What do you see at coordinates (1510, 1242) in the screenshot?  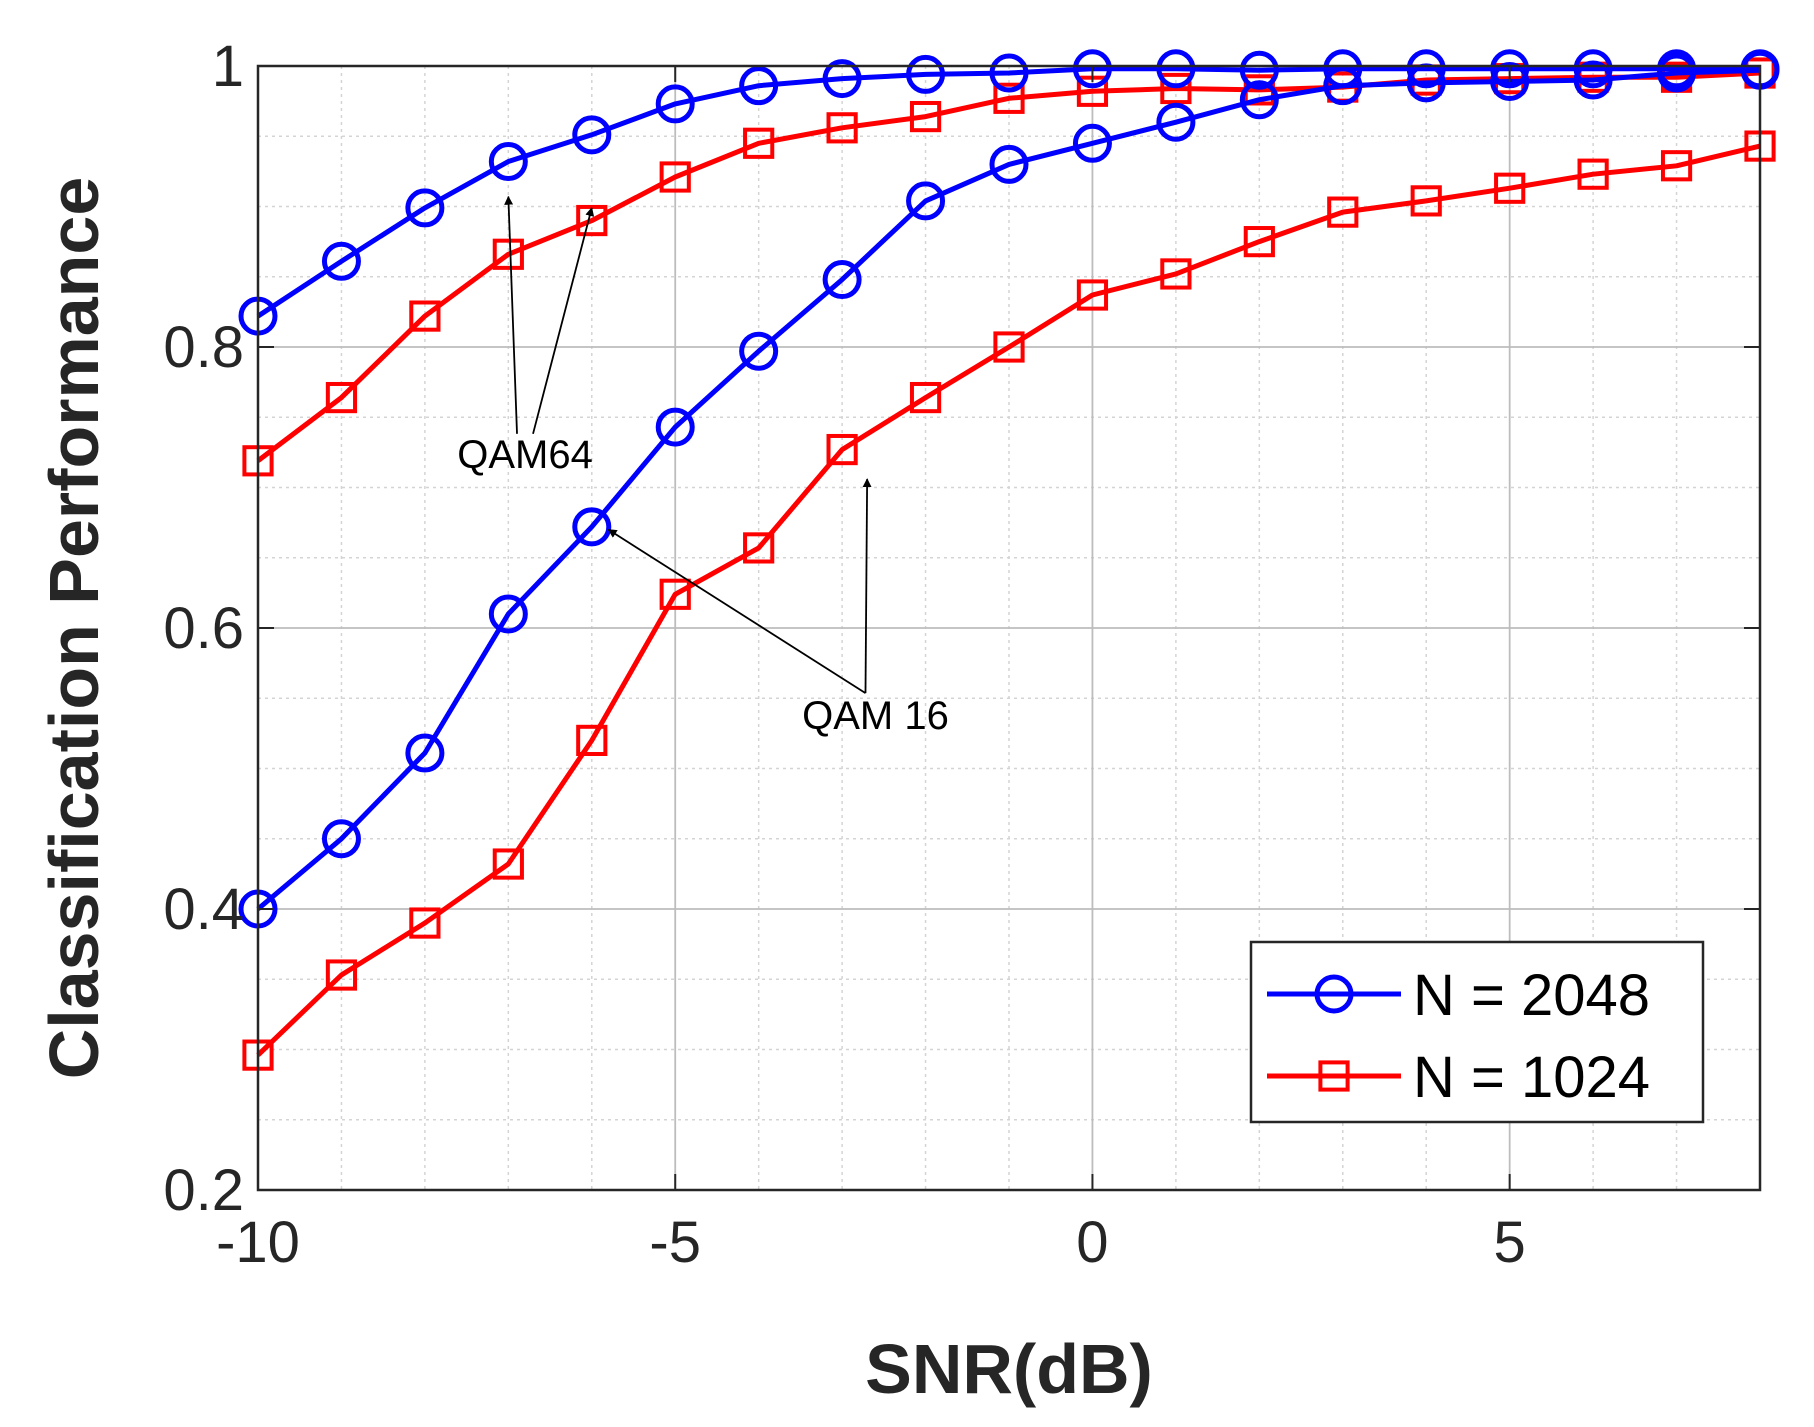 I see `x-tick-label: 5` at bounding box center [1510, 1242].